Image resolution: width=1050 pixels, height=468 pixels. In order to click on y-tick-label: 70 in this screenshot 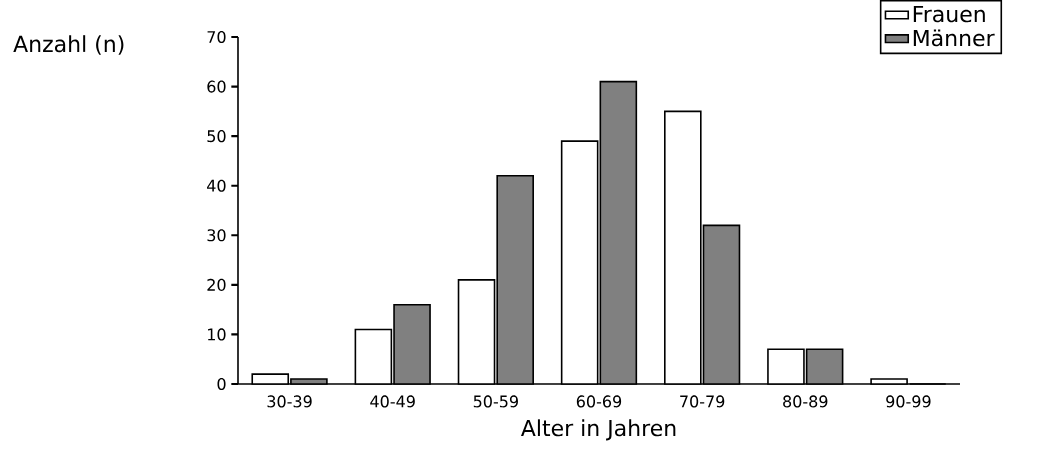, I will do `click(216, 37)`.